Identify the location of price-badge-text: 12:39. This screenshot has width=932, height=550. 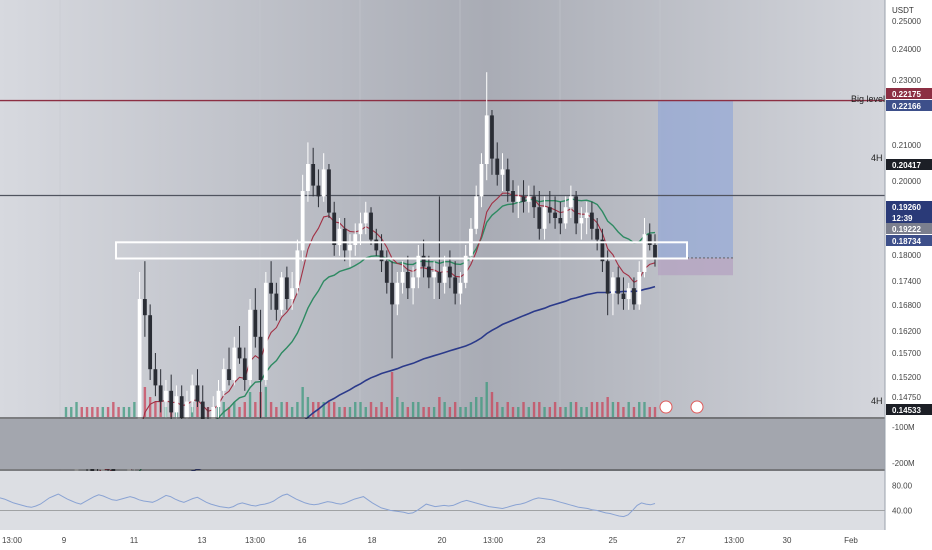
(902, 218).